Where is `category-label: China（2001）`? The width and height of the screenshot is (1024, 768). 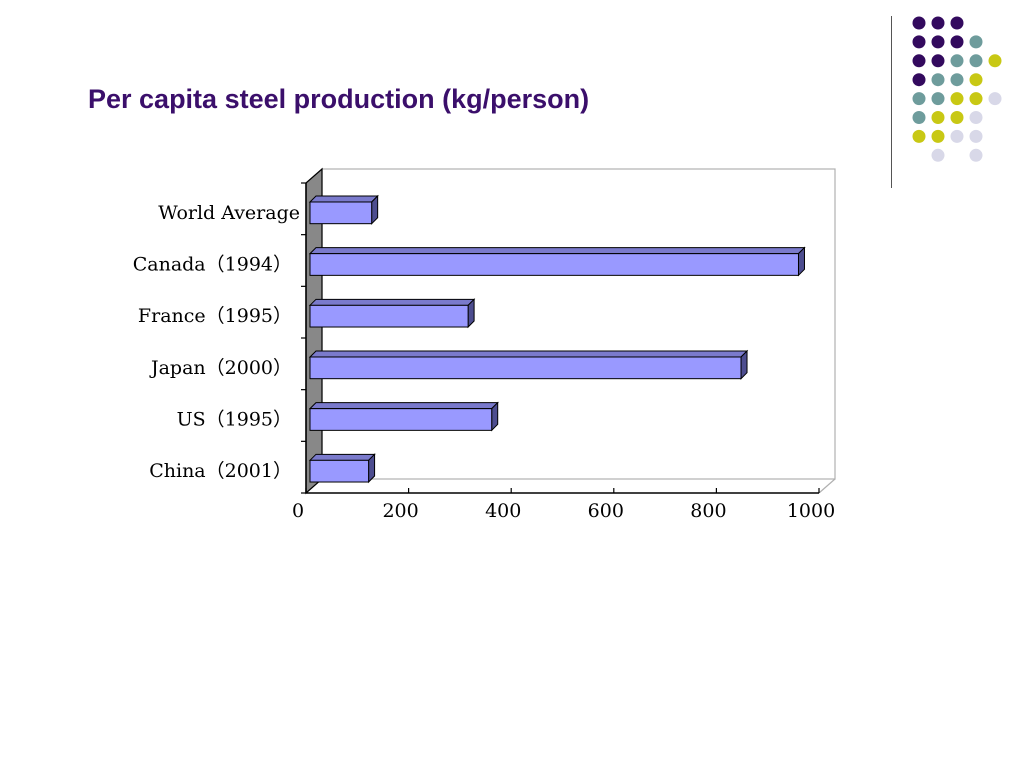 category-label: China（2001） is located at coordinates (220, 471).